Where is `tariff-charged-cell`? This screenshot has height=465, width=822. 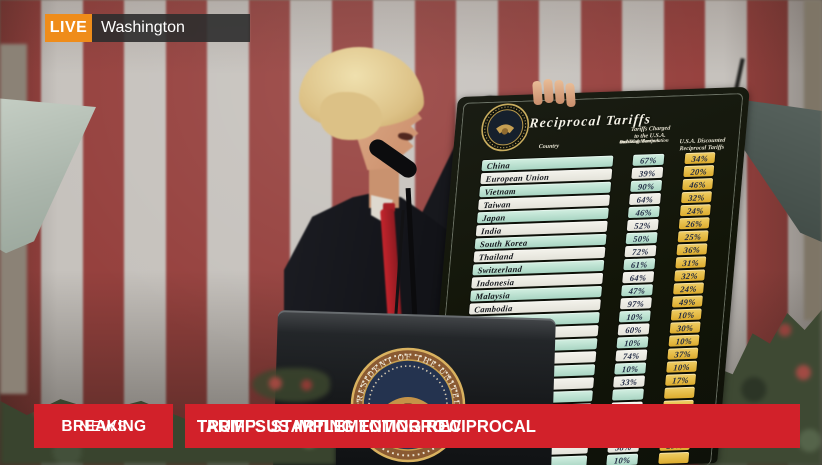
tariff-charged-cell is located at coordinates (627, 394).